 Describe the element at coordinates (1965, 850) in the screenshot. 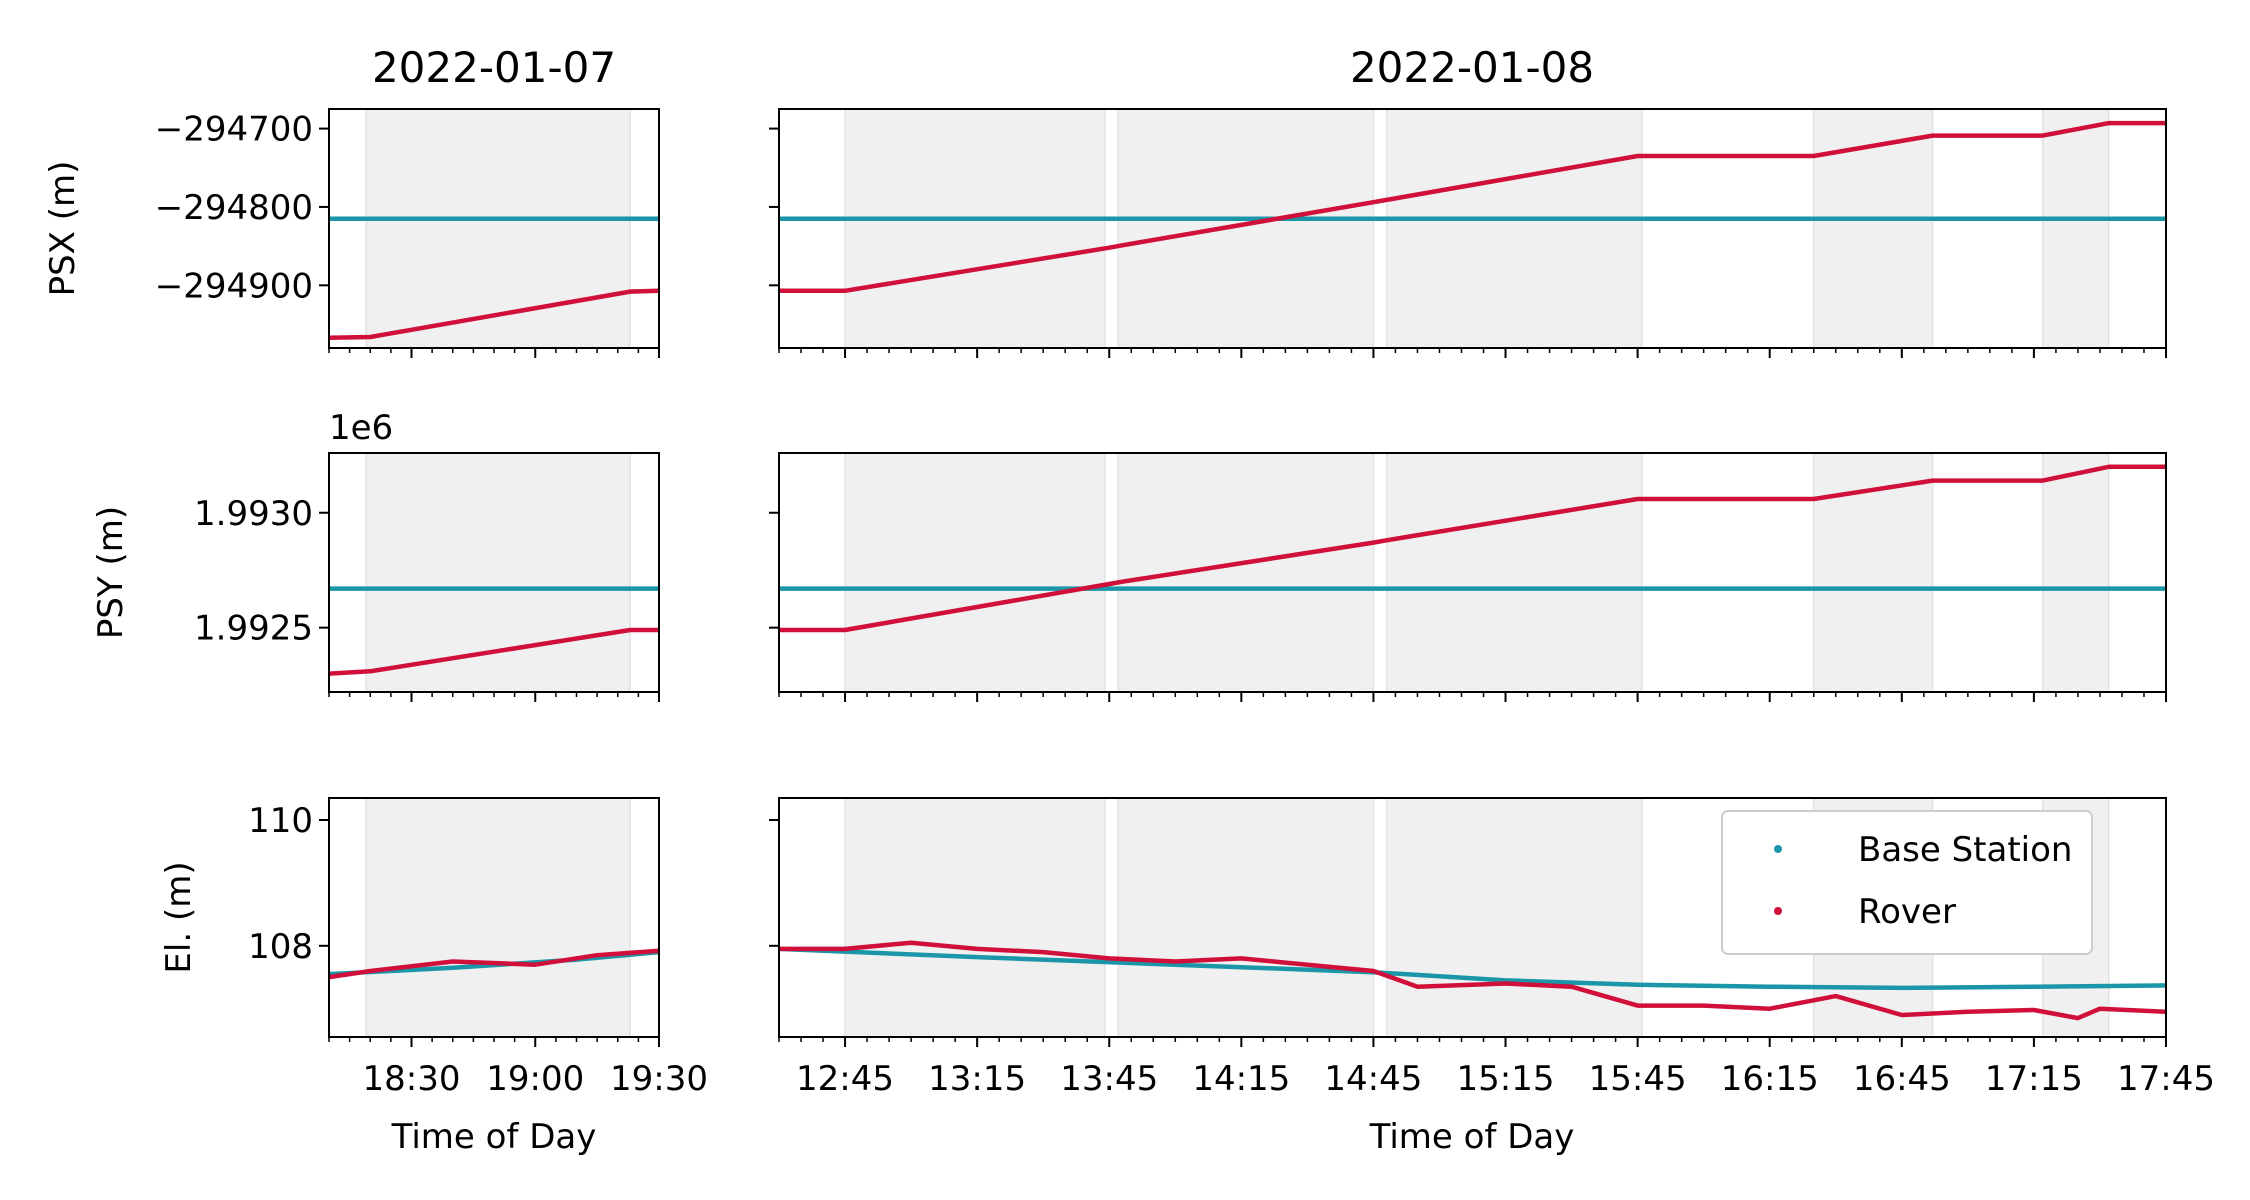

I see `legend-base-station-label: Base Station` at that location.